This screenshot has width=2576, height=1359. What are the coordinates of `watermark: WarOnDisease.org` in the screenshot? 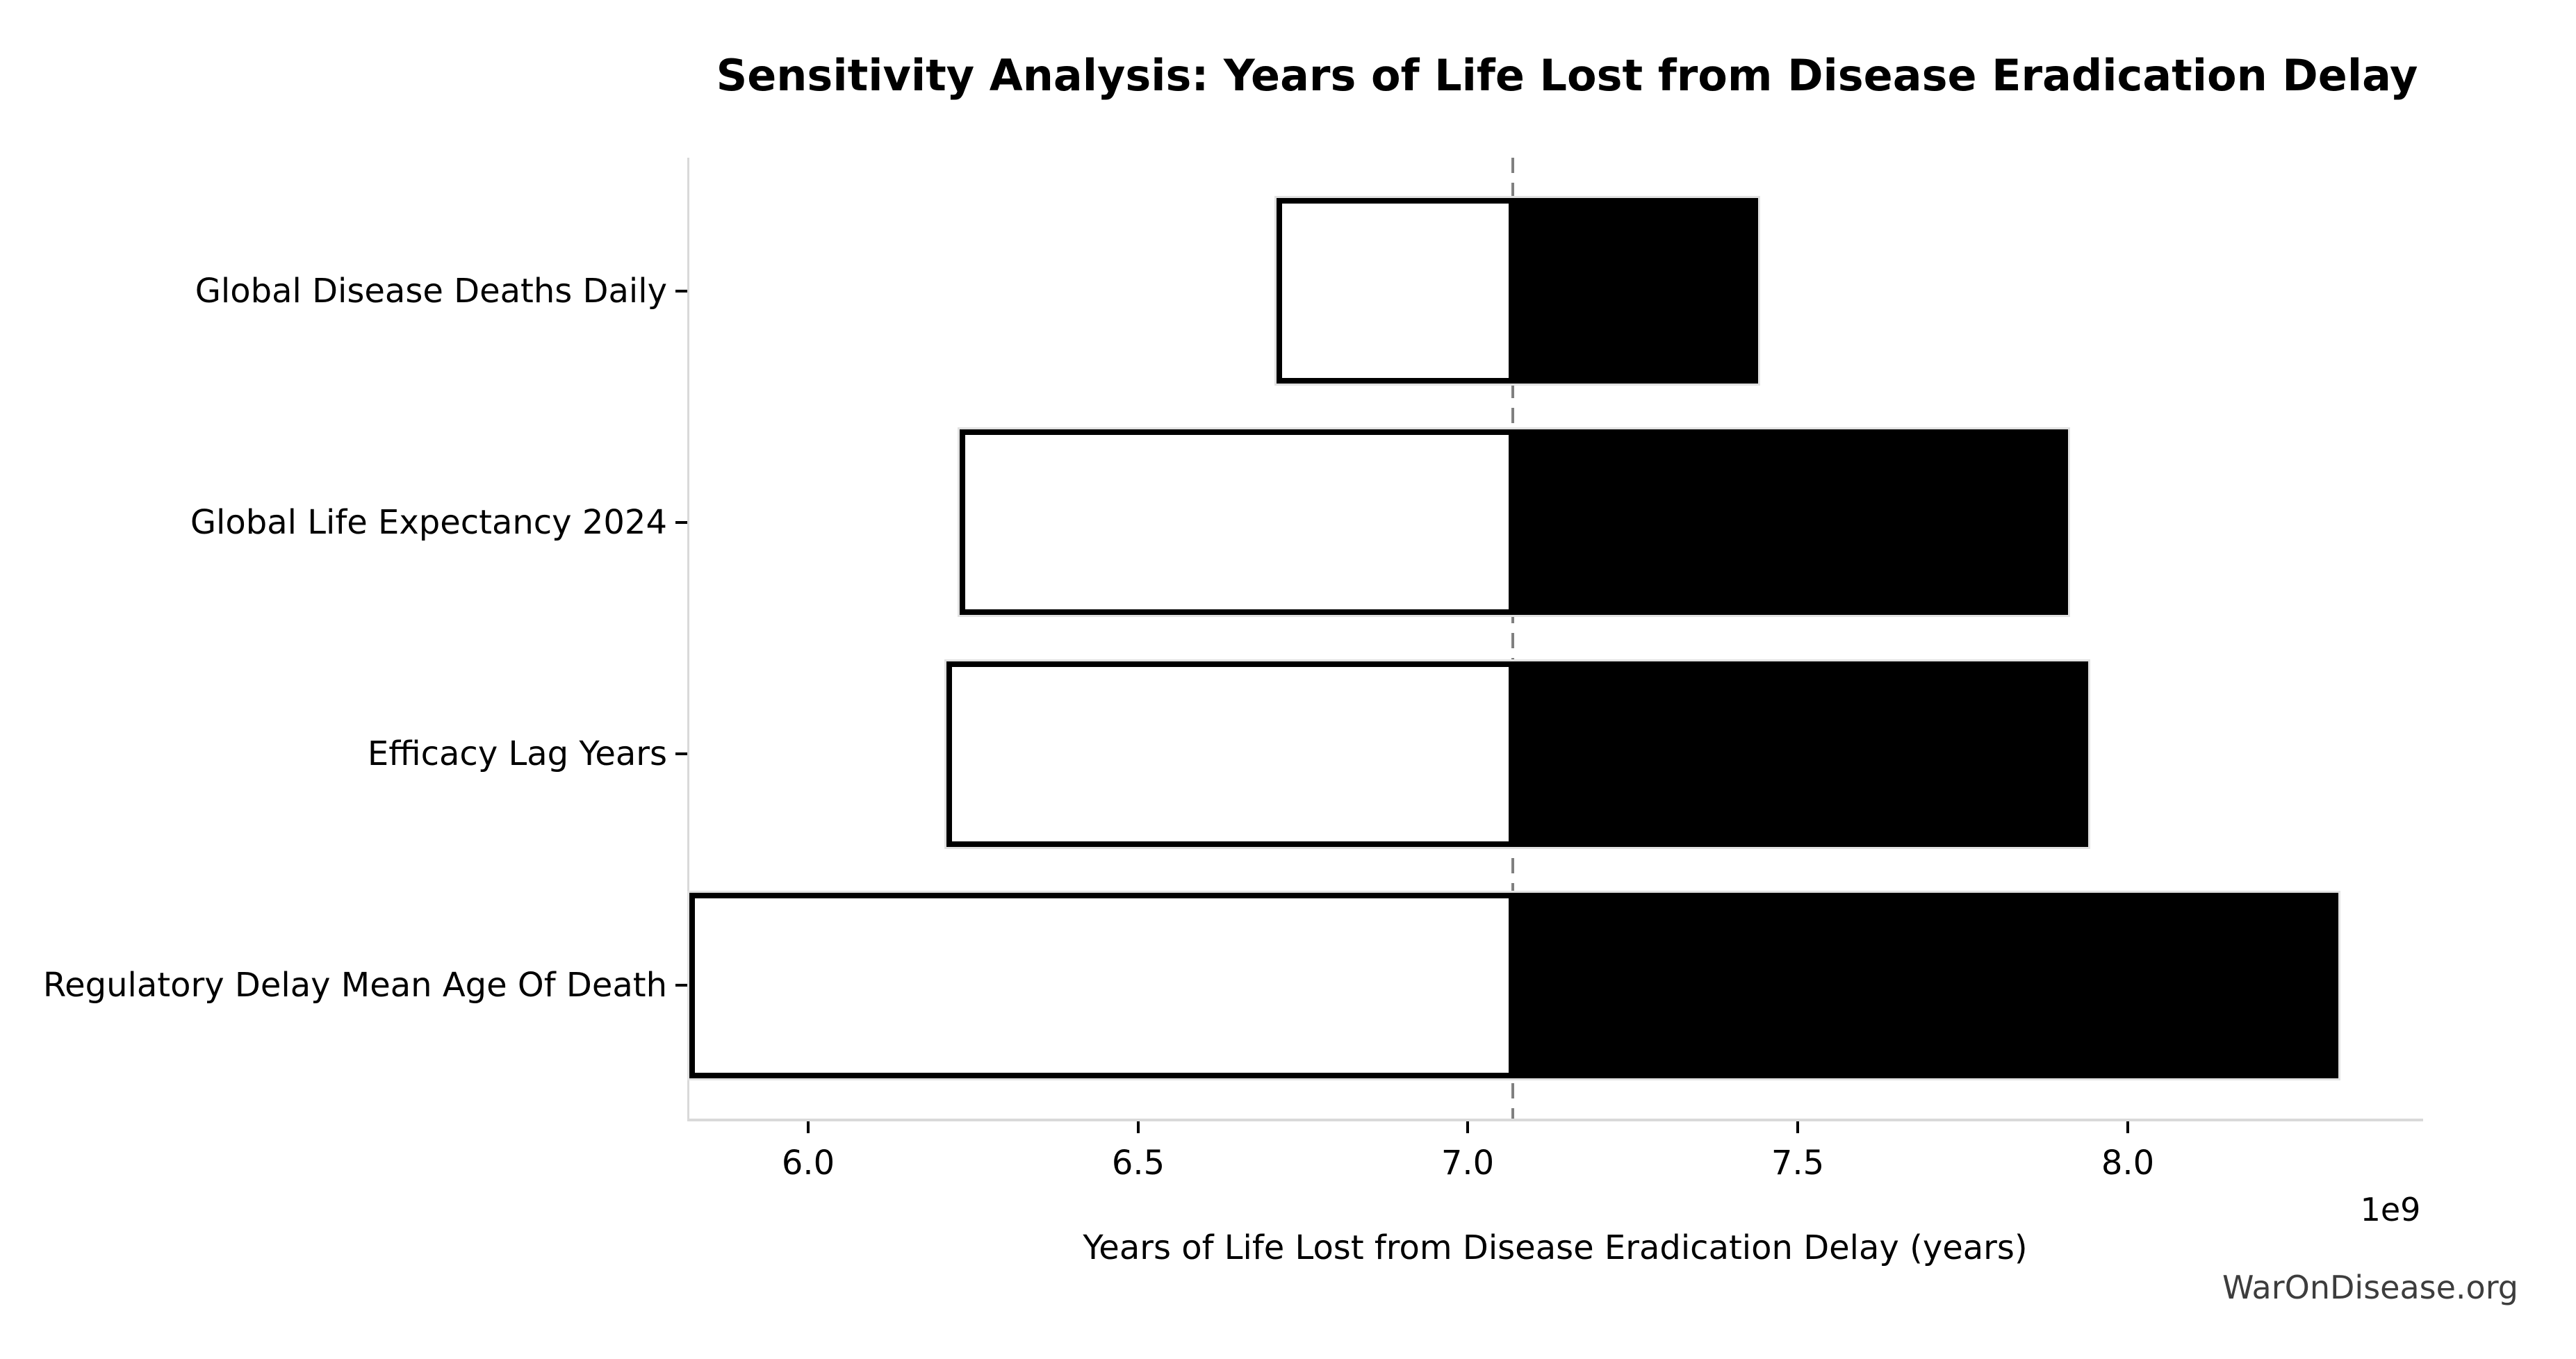 It's located at (2370, 1287).